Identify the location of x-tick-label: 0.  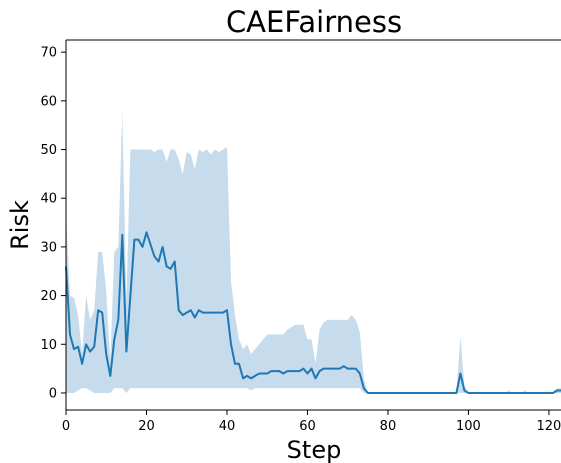
(66, 426).